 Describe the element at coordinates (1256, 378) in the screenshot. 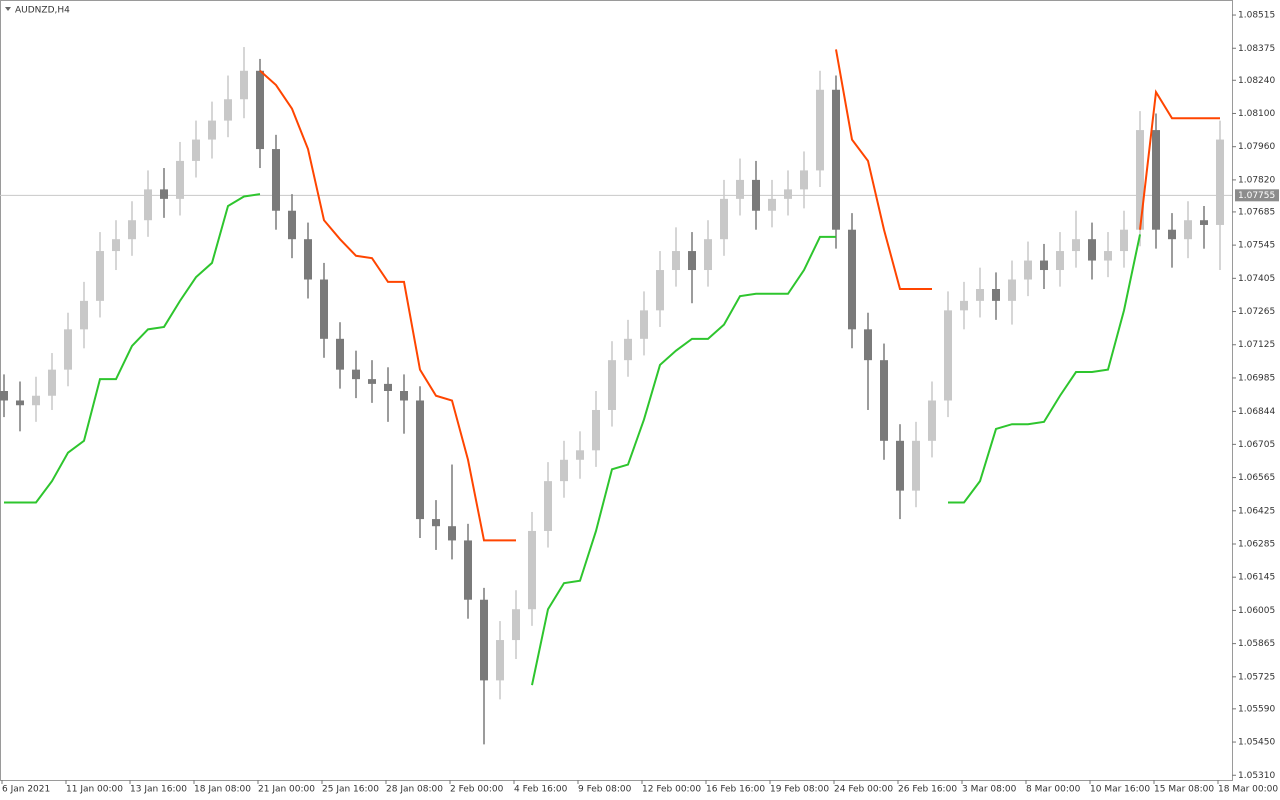

I see `y-tick-label: 1.06985` at that location.